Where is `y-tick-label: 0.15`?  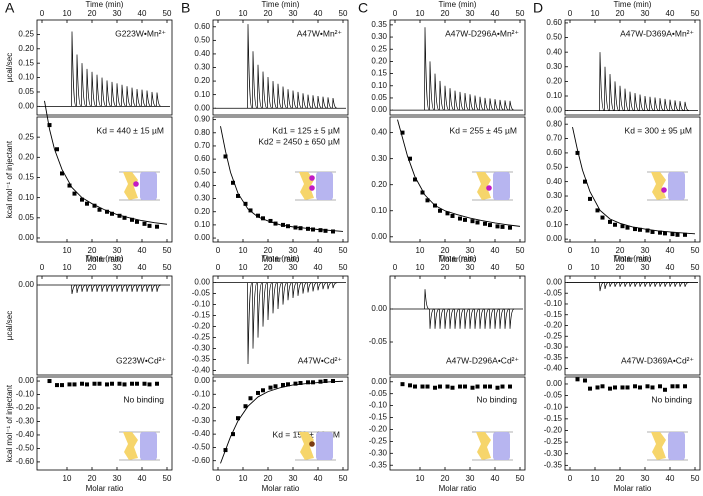 y-tick-label: 0.15 is located at coordinates (26, 62).